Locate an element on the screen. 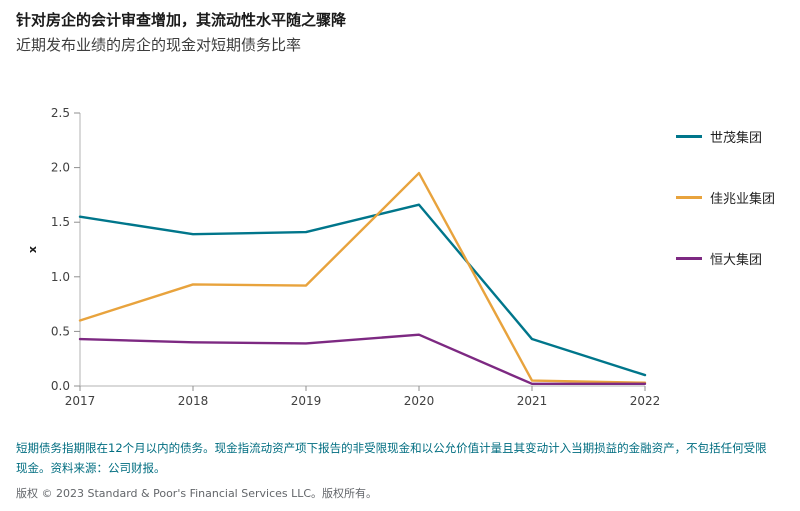 This screenshot has height=511, width=800. chart-subtitle: 近期发布业绩的房企的现金对短期债务比率 is located at coordinates (159, 45).